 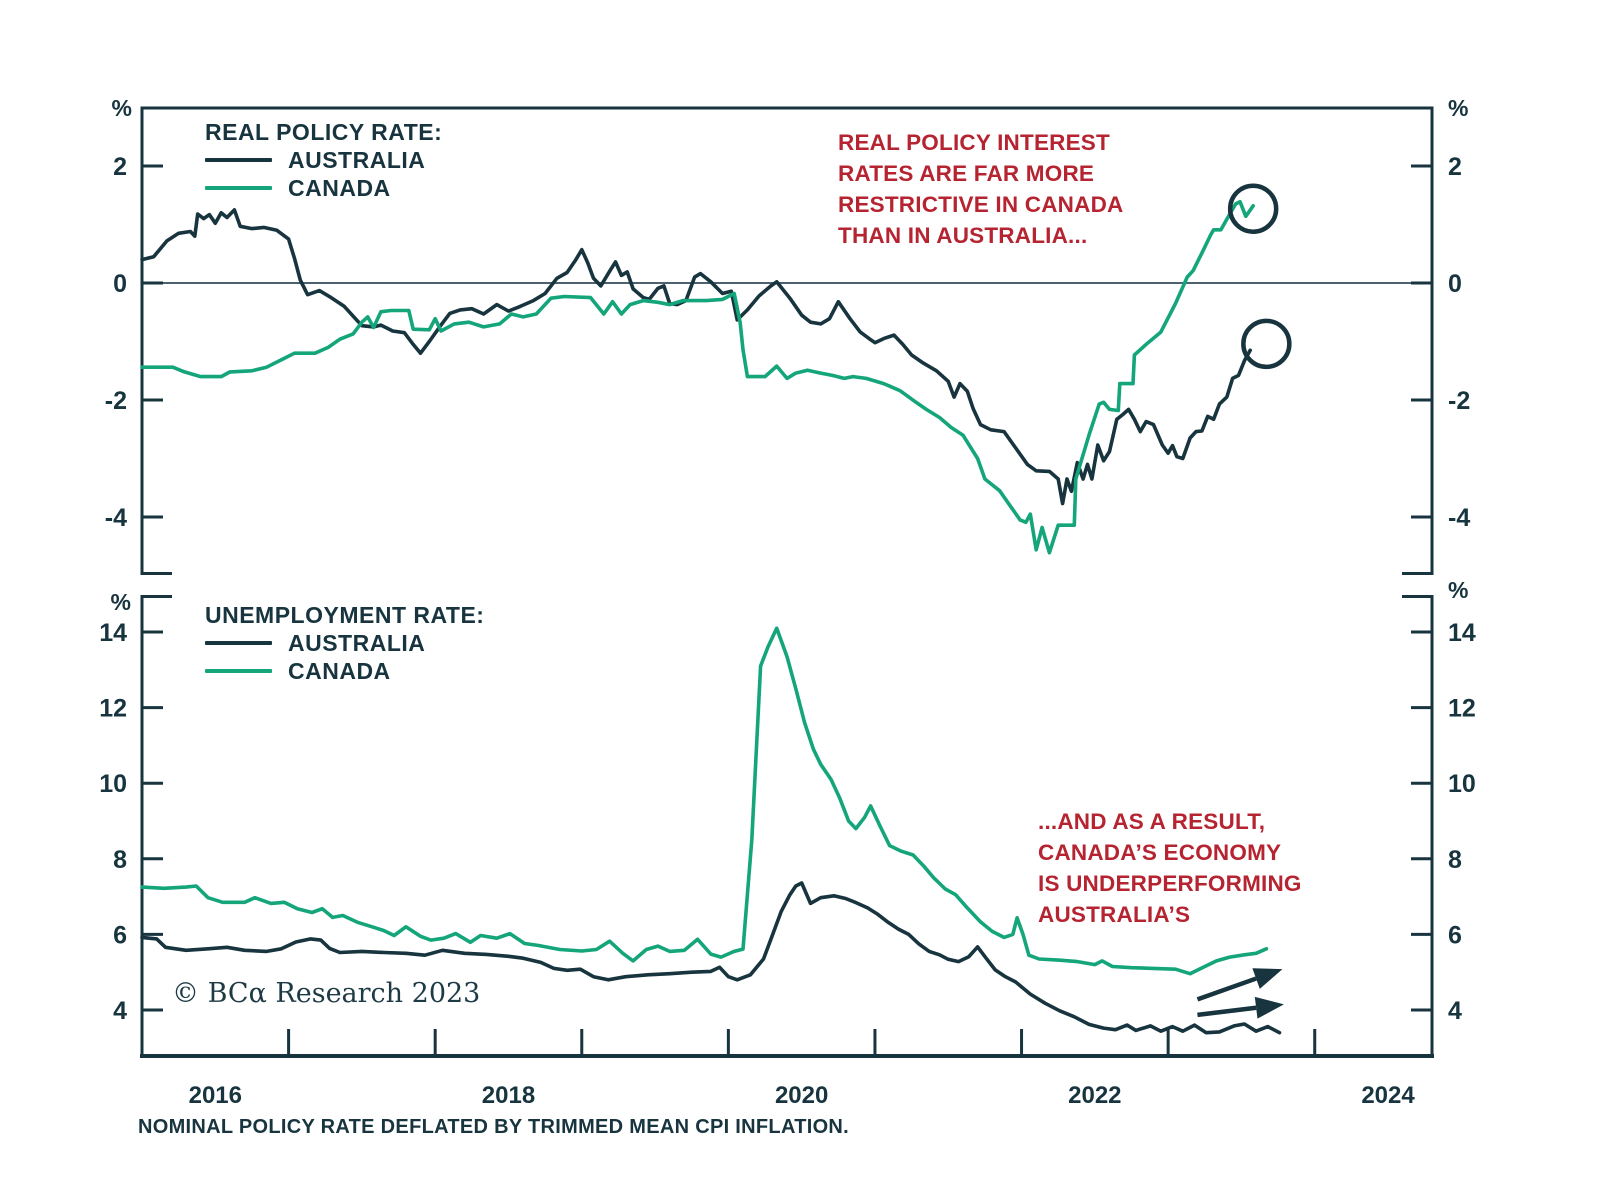 What do you see at coordinates (1267, 978) in the screenshot?
I see `upper-trend-arrow-head` at bounding box center [1267, 978].